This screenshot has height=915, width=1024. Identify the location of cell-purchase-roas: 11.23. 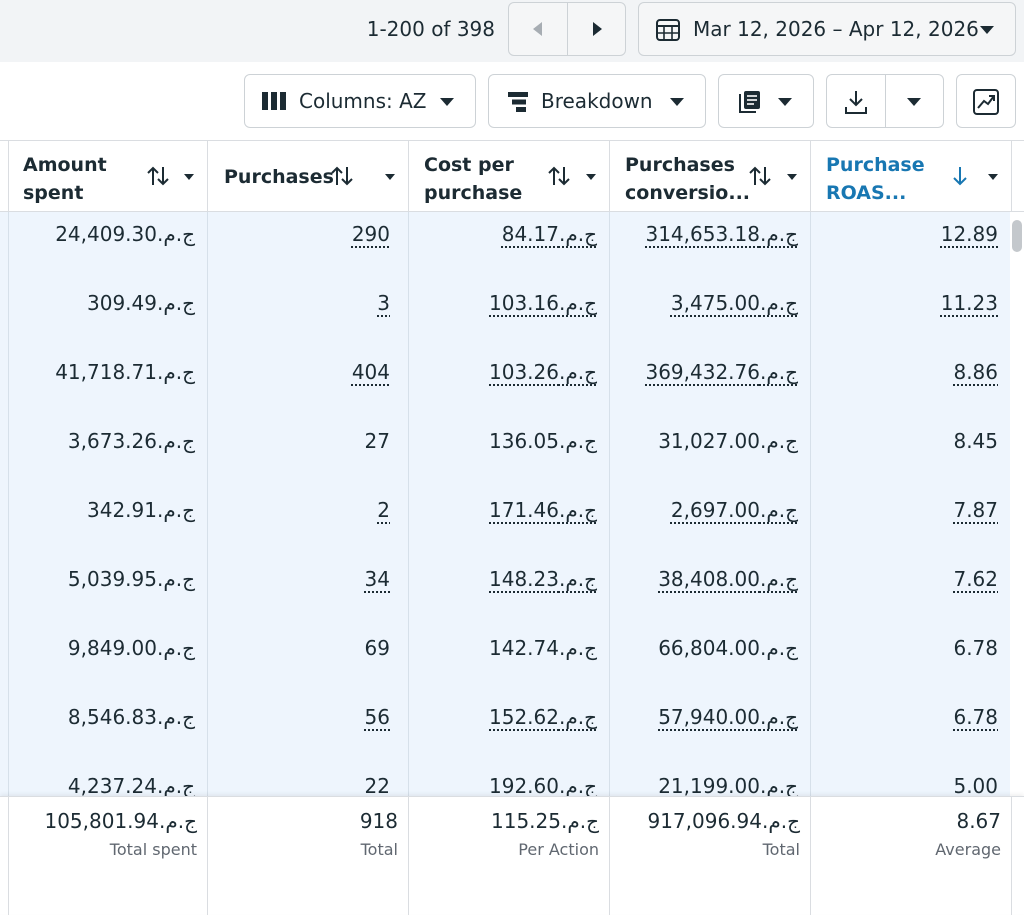
(969, 303).